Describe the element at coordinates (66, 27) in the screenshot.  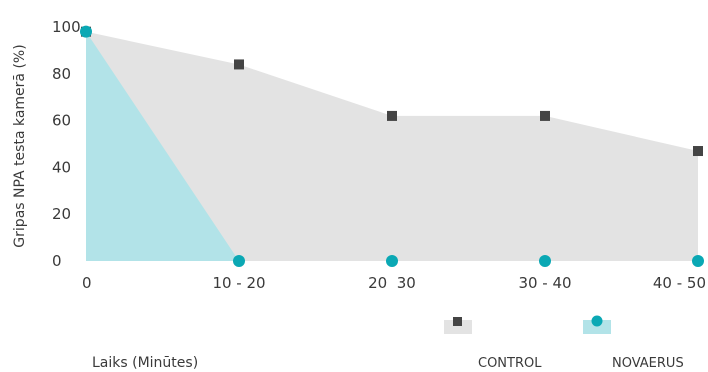
I see `y-tick-100: 100` at that location.